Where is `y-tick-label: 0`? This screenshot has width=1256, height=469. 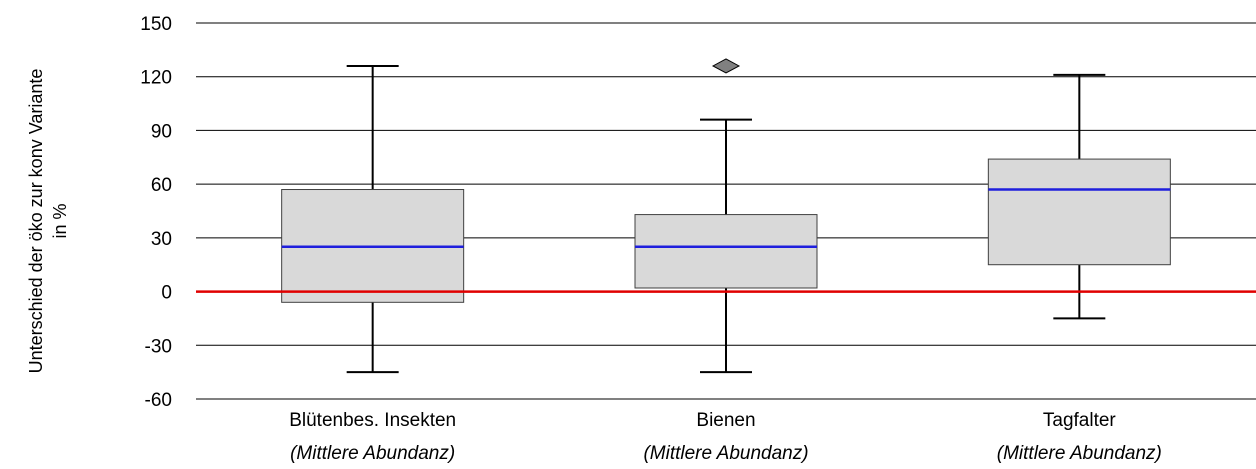
y-tick-label: 0 is located at coordinates (166, 293).